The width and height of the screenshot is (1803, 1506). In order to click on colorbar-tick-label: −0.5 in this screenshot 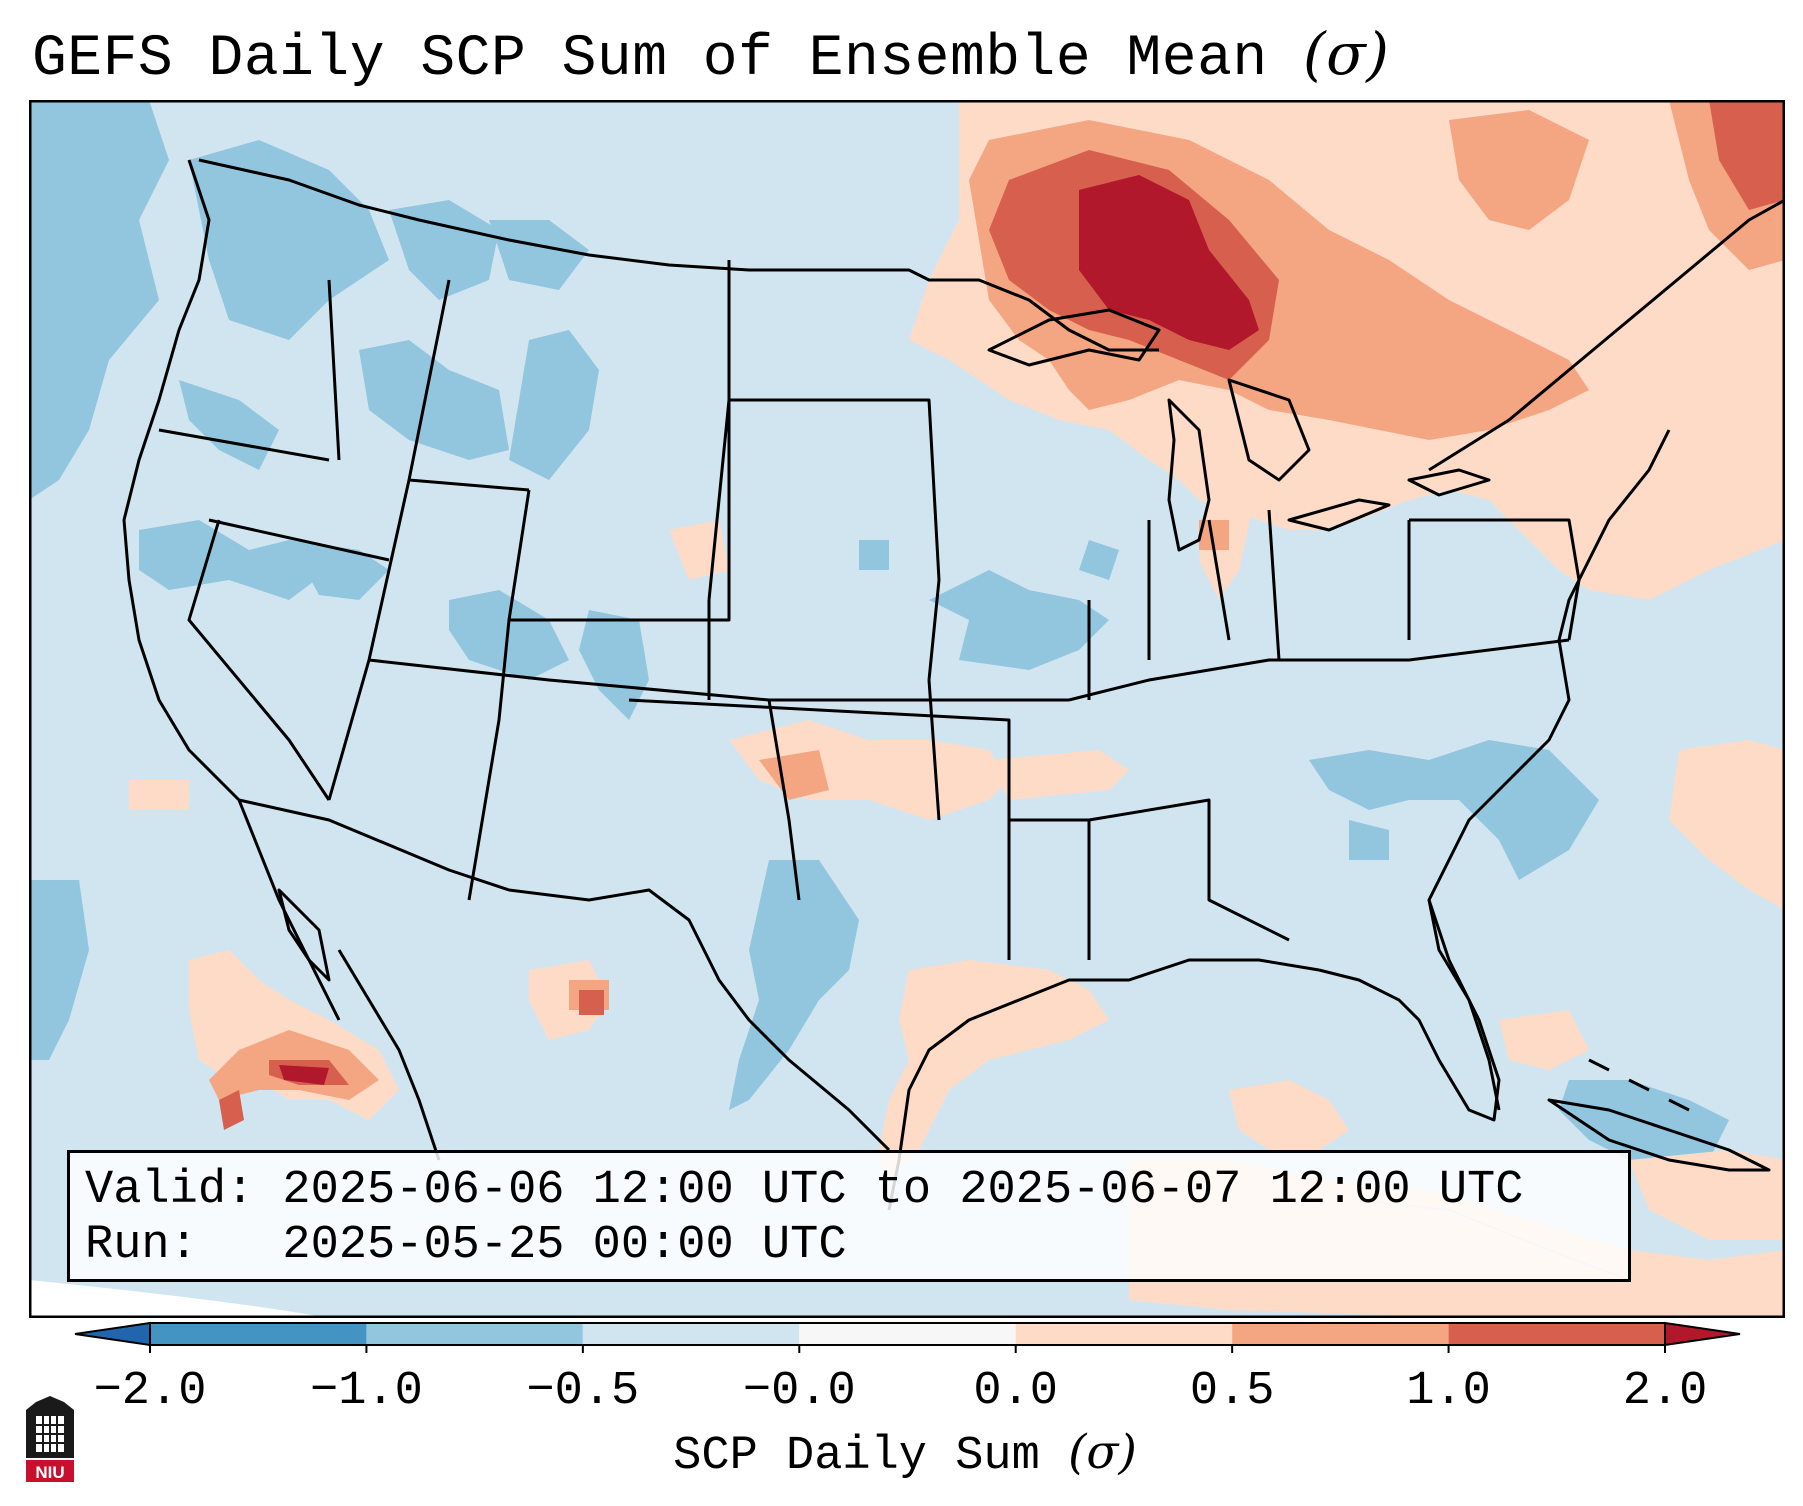, I will do `click(583, 1391)`.